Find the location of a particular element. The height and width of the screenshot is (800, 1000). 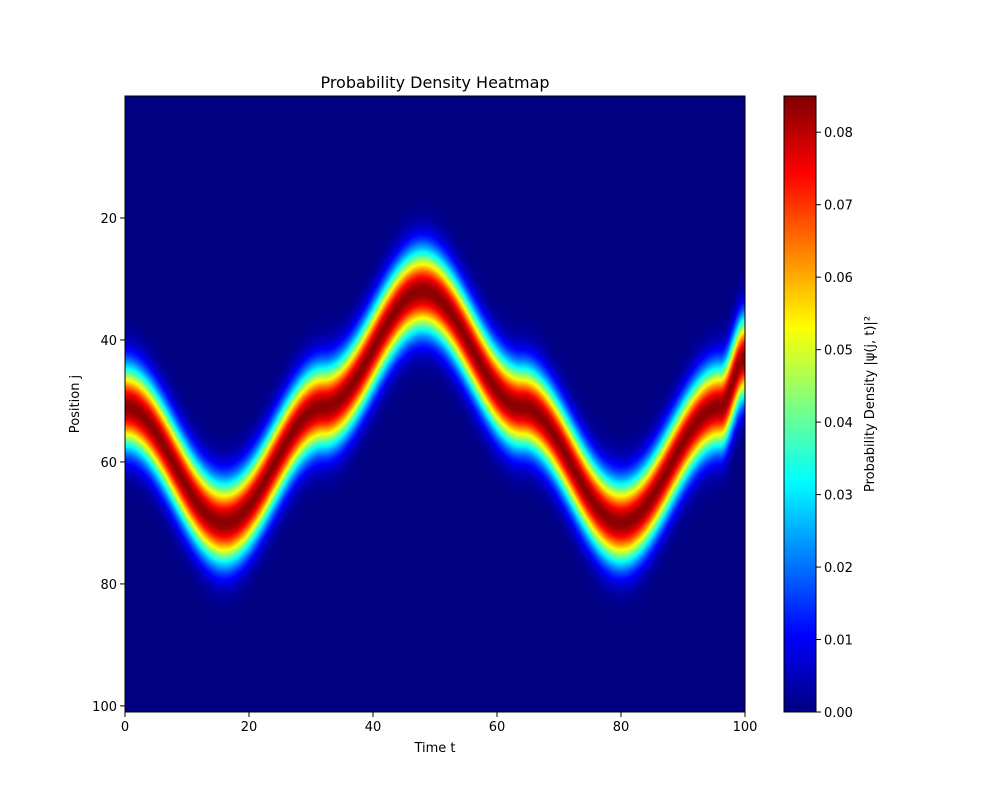

colorbar-tick-label: 0.08 is located at coordinates (838, 133).